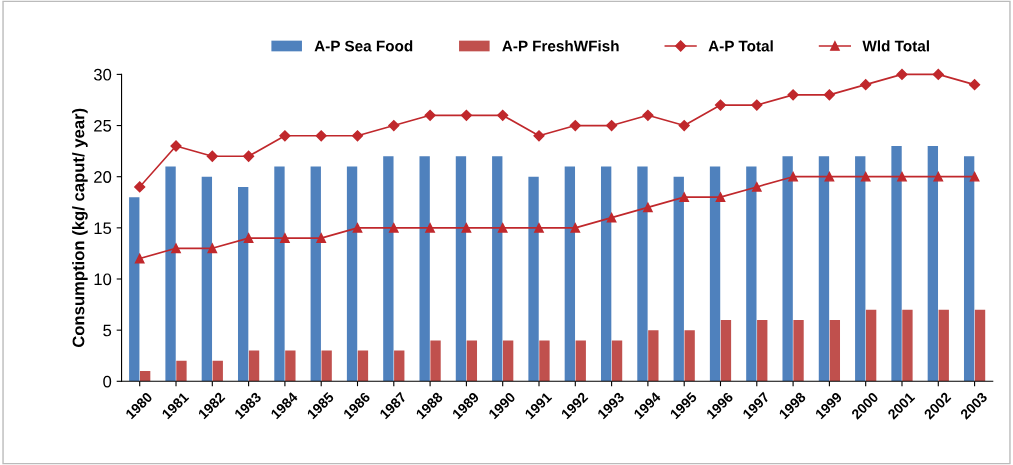  I want to click on legend-label: A-P Total, so click(740, 46).